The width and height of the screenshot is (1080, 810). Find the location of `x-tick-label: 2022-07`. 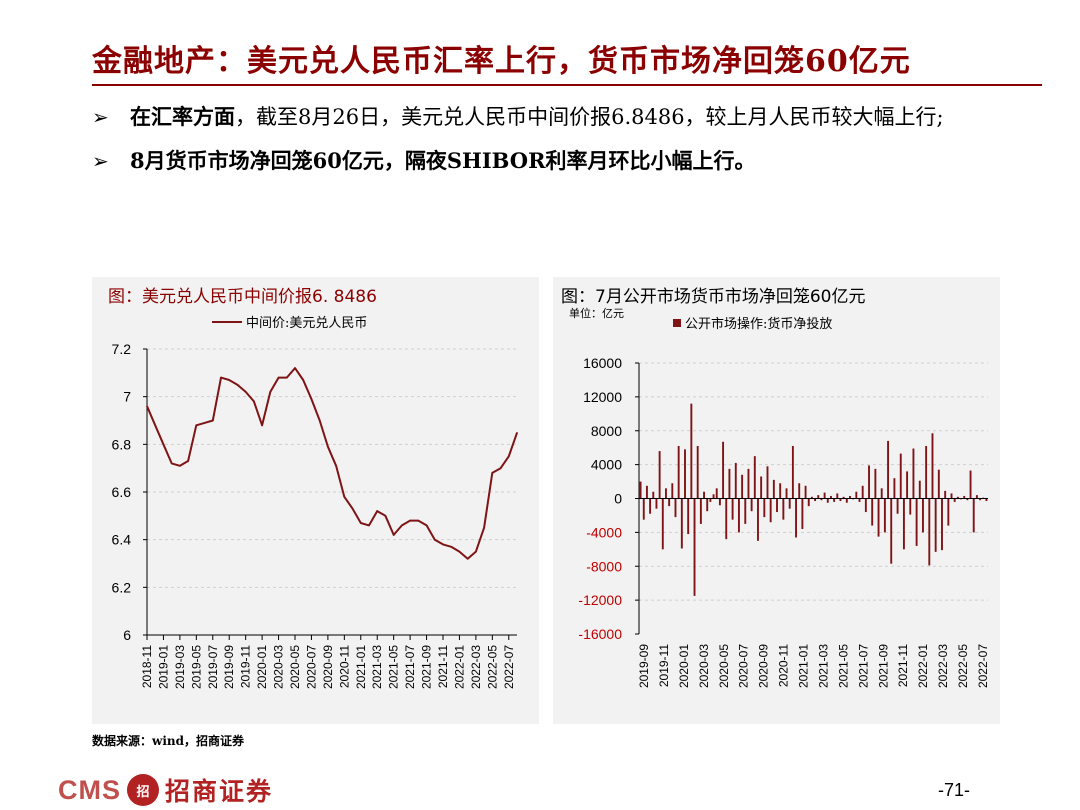

x-tick-label: 2022-07 is located at coordinates (983, 666).